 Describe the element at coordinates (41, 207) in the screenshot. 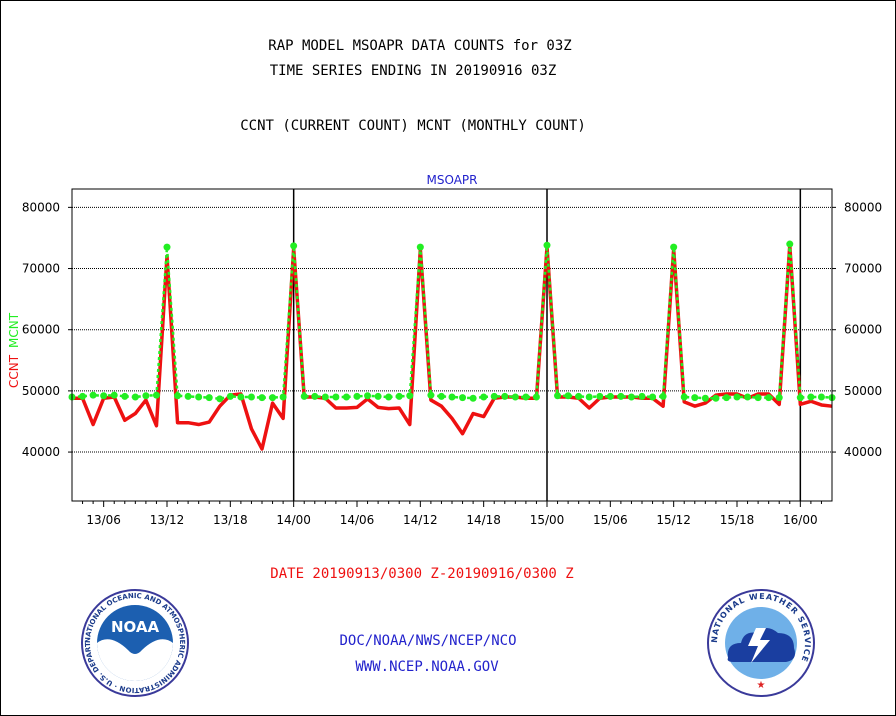

I see `y-tick-label-left: 80000` at that location.